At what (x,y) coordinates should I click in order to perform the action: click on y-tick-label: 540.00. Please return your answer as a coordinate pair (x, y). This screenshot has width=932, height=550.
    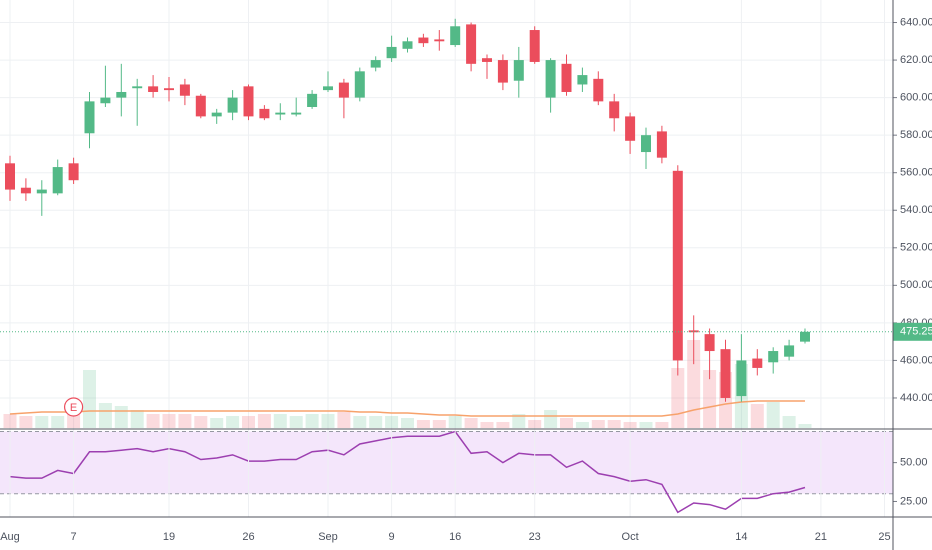
    Looking at the image, I should click on (916, 210).